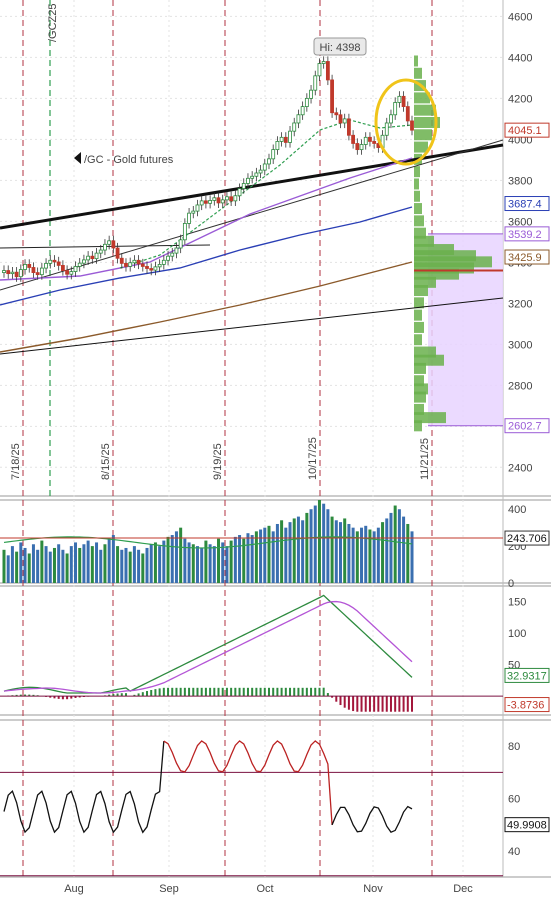 The width and height of the screenshot is (551, 903). I want to click on expiry-date-label: 9/19/25, so click(218, 461).